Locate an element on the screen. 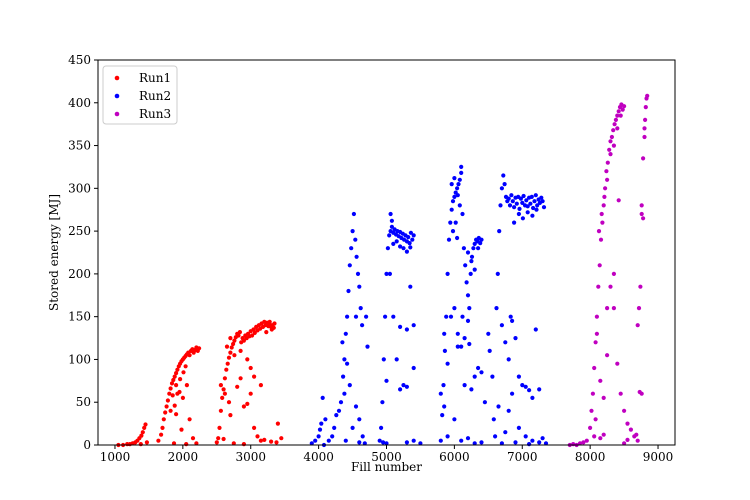 The width and height of the screenshot is (750, 500). legend-label-run3: Run3 is located at coordinates (155, 114).